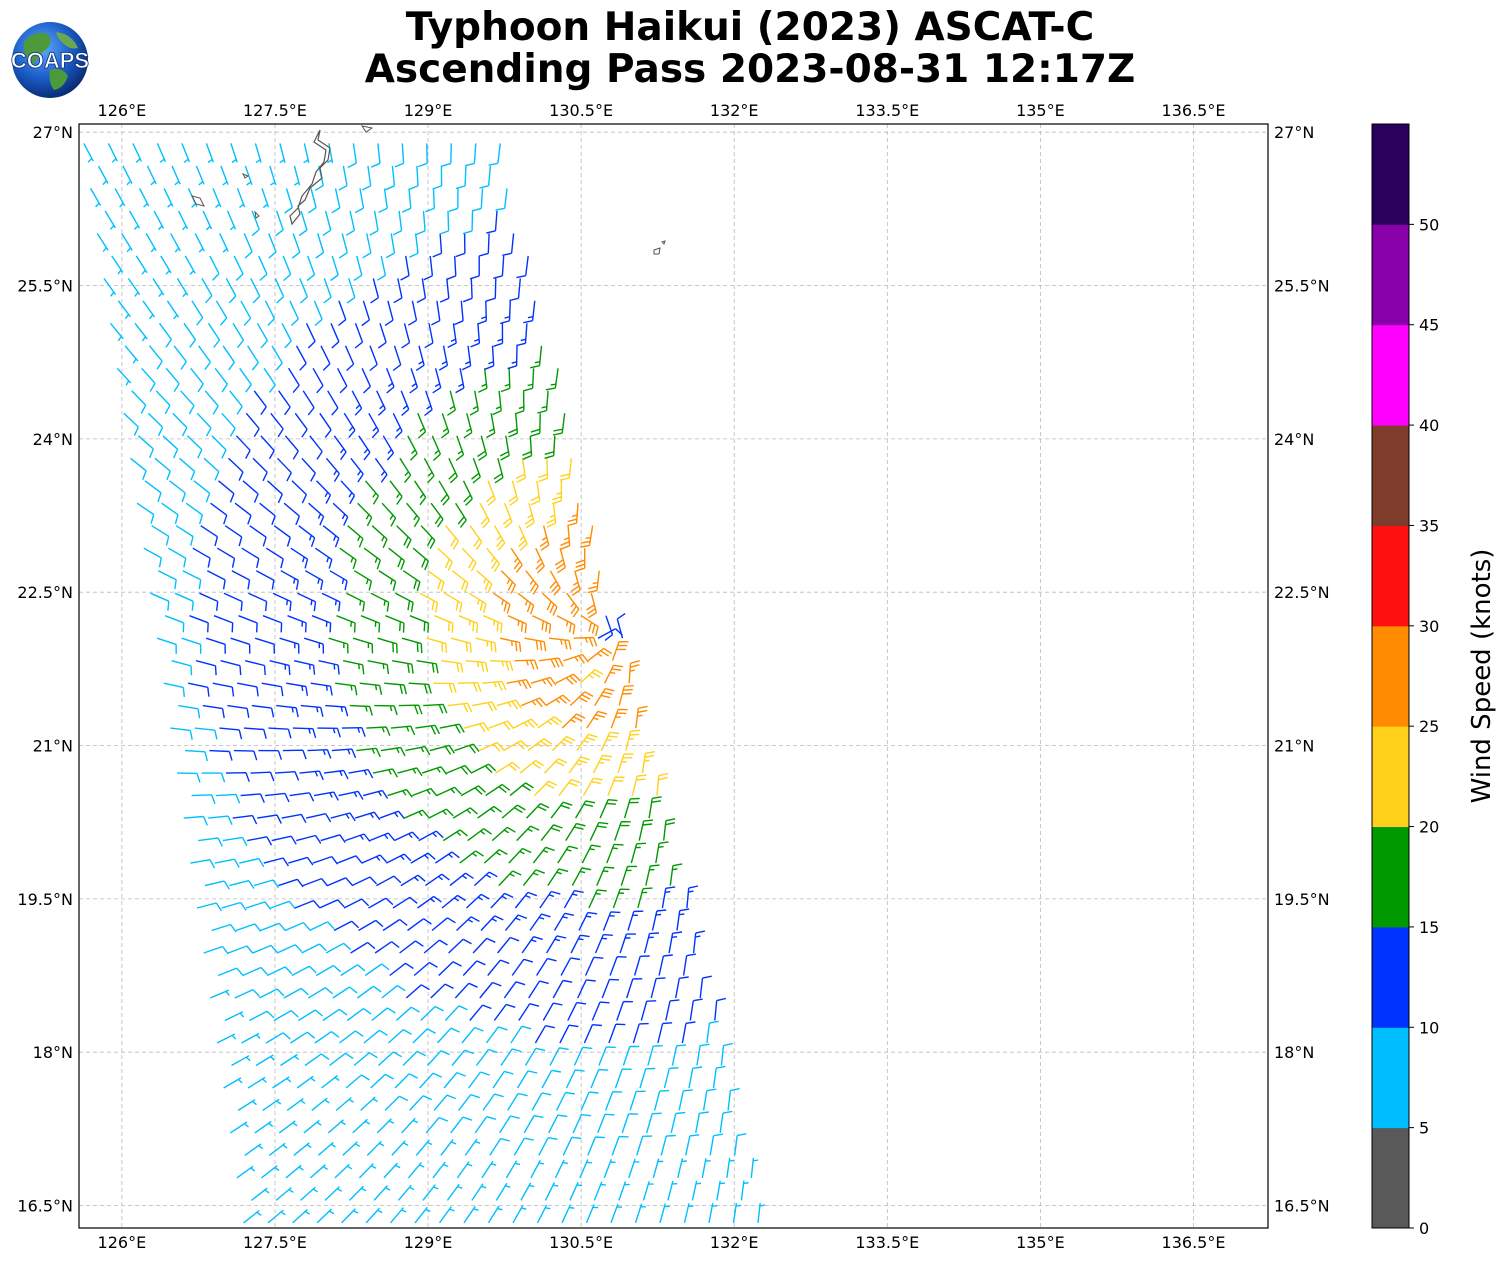 The height and width of the screenshot is (1264, 1508). What do you see at coordinates (428, 1242) in the screenshot?
I see `lon-tick-label-bottom: 129°E` at bounding box center [428, 1242].